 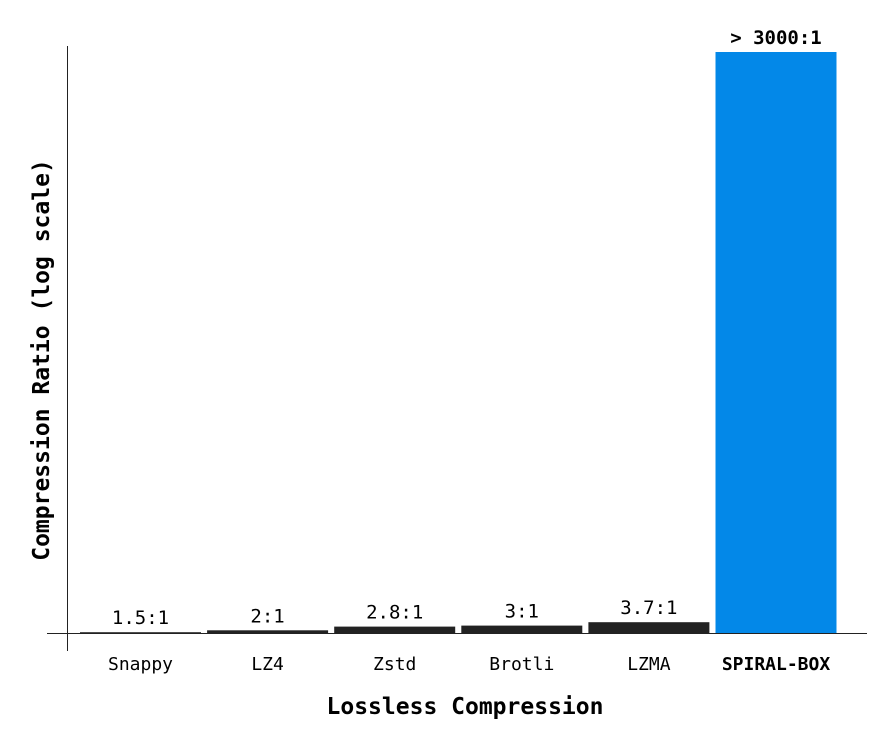 What do you see at coordinates (268, 631) in the screenshot?
I see `bar-lz4` at bounding box center [268, 631].